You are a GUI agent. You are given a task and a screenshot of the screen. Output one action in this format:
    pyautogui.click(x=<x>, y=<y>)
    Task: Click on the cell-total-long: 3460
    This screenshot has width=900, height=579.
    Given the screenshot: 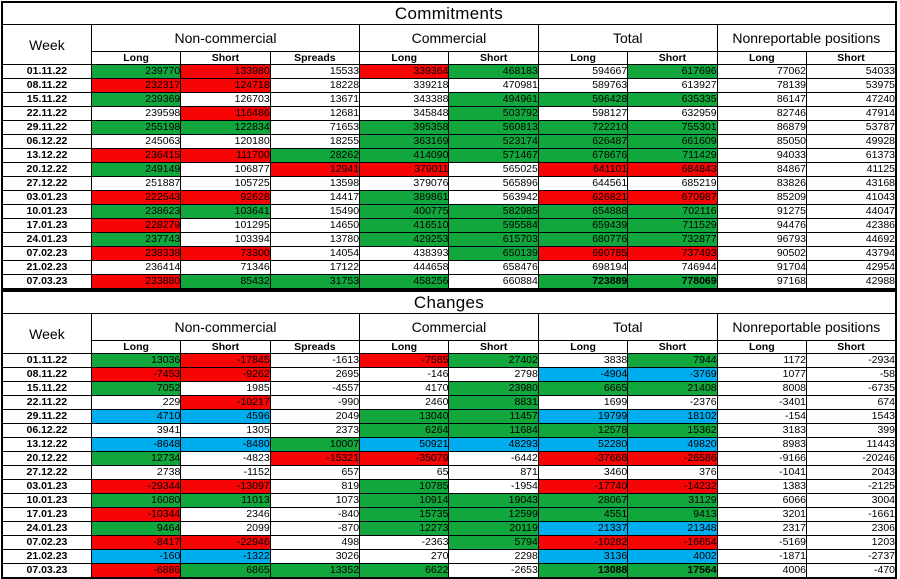 What is the action you would take?
    pyautogui.click(x=583, y=472)
    